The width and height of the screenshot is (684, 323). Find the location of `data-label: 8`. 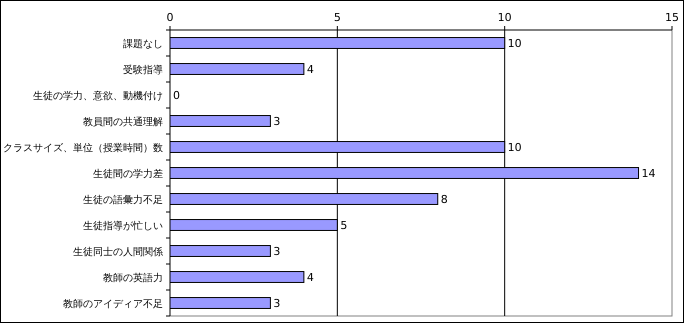

data-label: 8 is located at coordinates (444, 199).